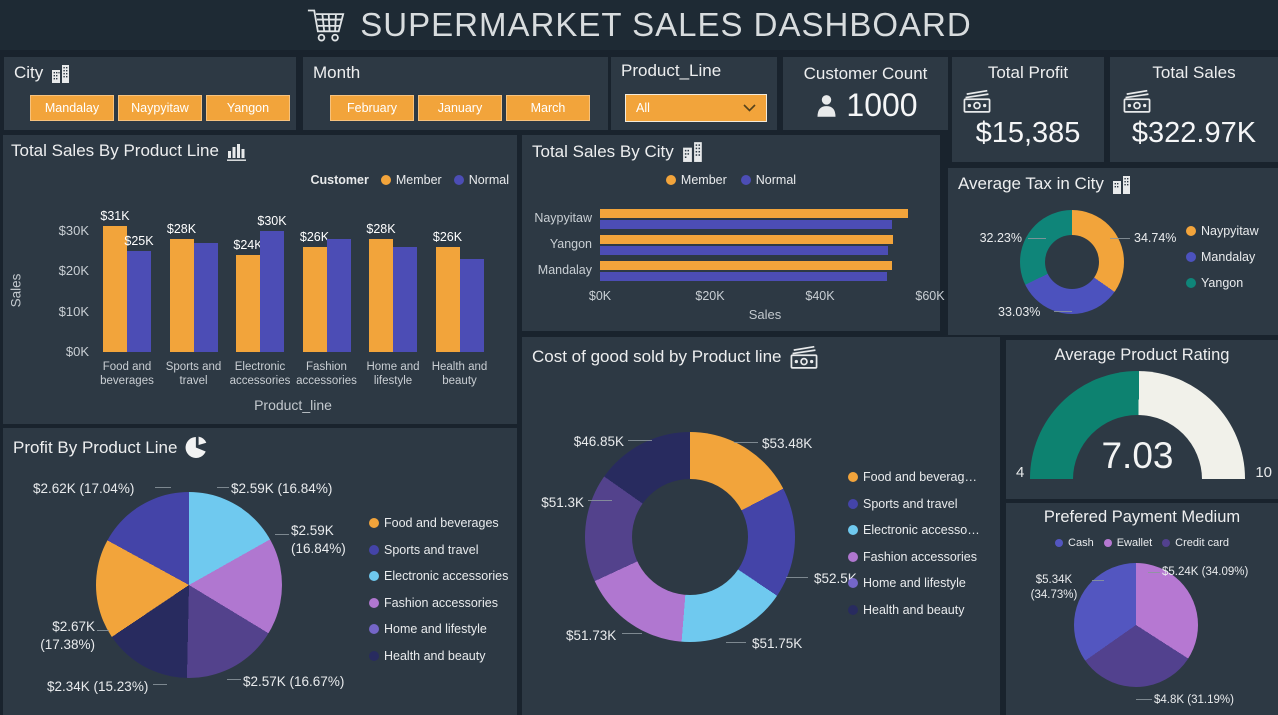 The image size is (1278, 715). I want to click on cogs_by_product_line-pie, so click(690, 537).